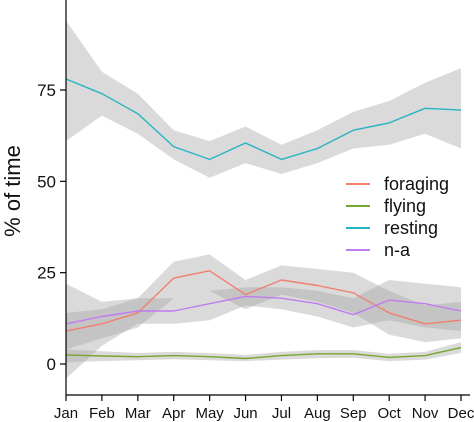 The image size is (474, 422). What do you see at coordinates (51, 227) in the screenshot?
I see `y-ticks: 0 25 50 75` at bounding box center [51, 227].